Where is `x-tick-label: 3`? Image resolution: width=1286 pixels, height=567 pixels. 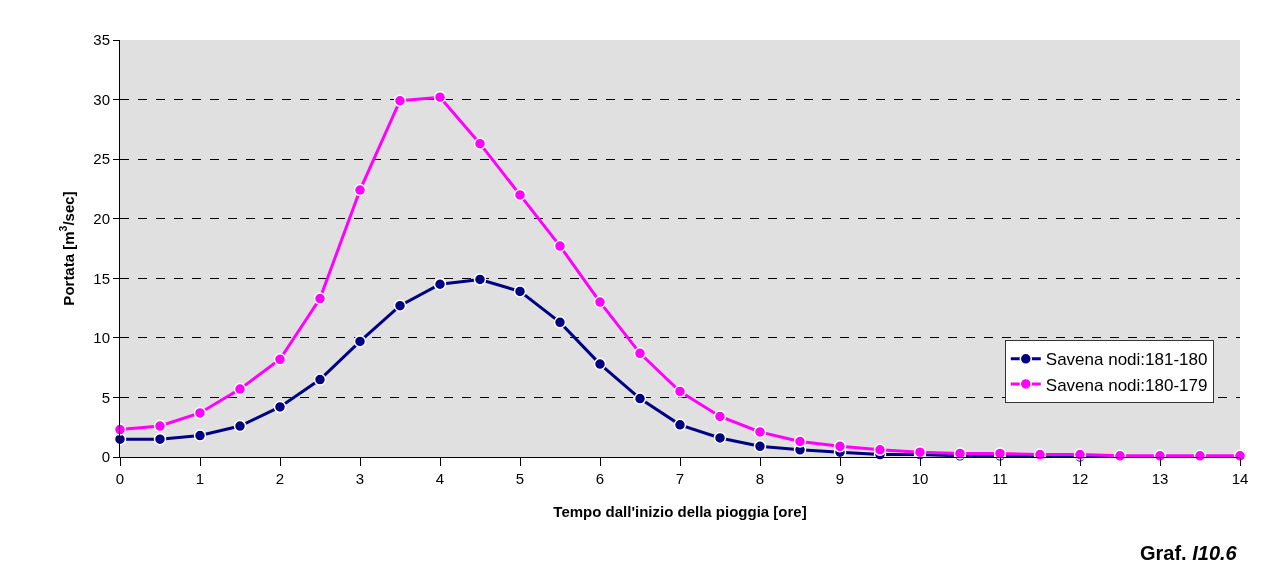
x-tick-label: 3 is located at coordinates (360, 478).